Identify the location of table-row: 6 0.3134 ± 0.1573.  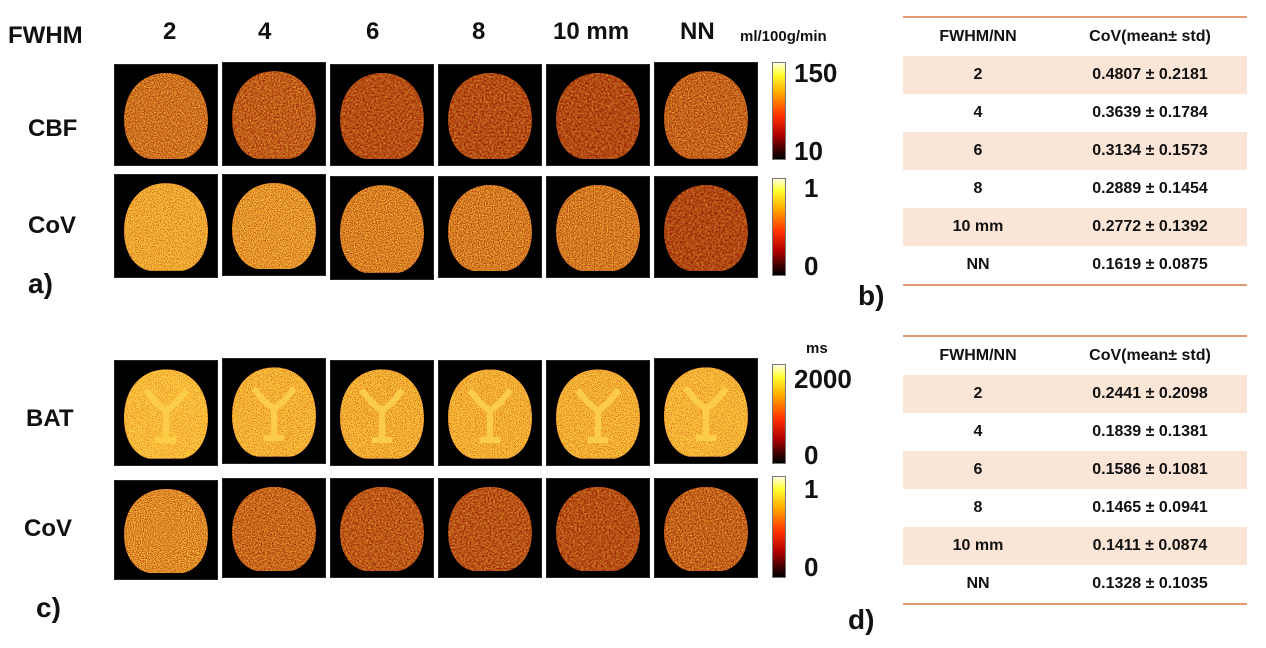
(1075, 151).